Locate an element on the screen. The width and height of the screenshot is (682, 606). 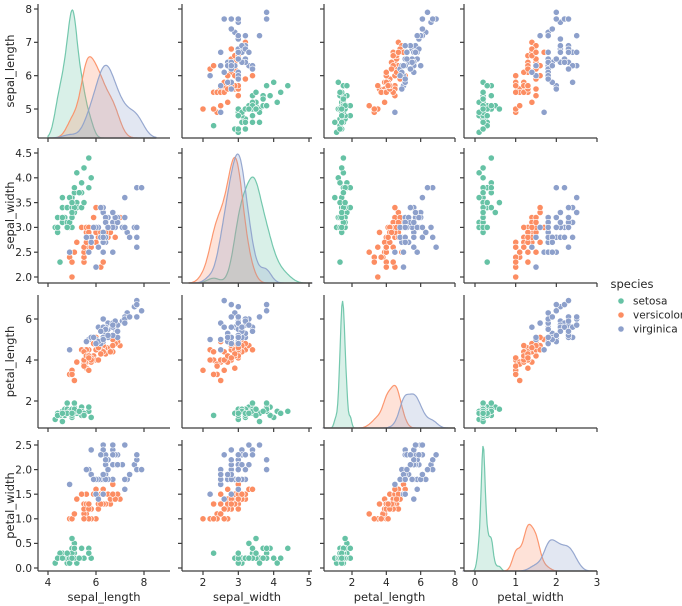
y-tick-label: 6 is located at coordinates (28, 320).